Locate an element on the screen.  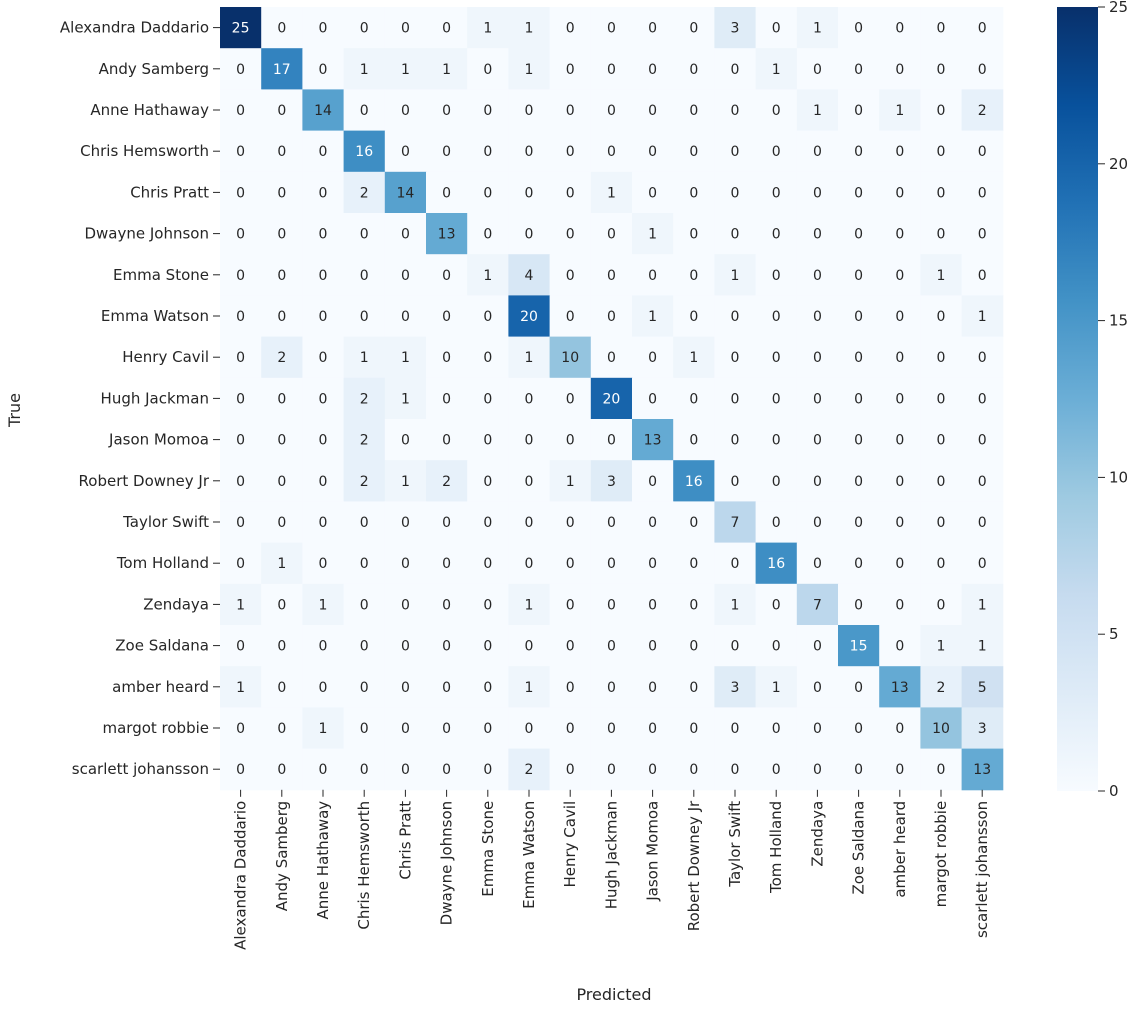
x-tick-label: Zendaya is located at coordinates (817, 834).